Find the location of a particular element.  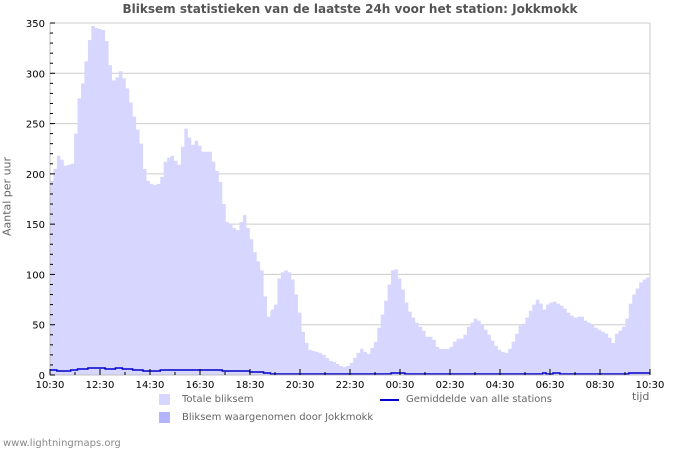

y-tick-label: 250 is located at coordinates (35, 125).